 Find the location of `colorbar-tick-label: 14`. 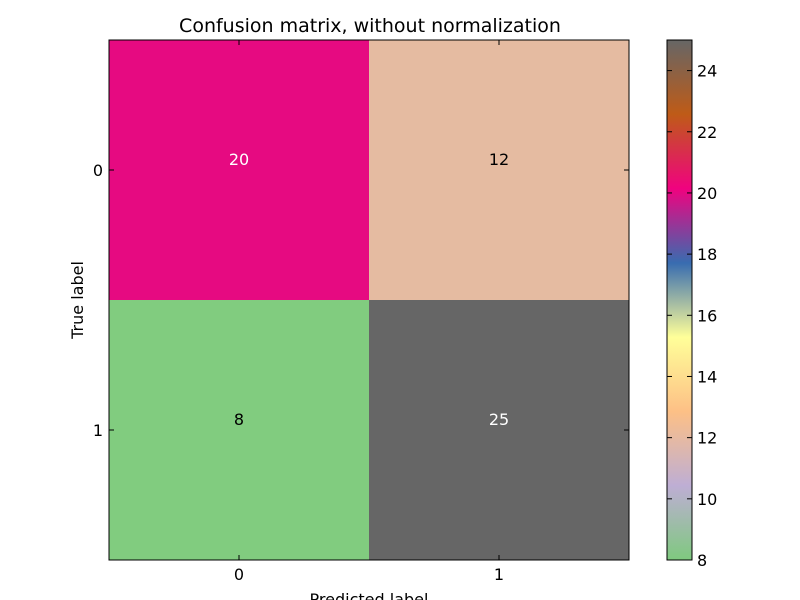

colorbar-tick-label: 14 is located at coordinates (707, 376).